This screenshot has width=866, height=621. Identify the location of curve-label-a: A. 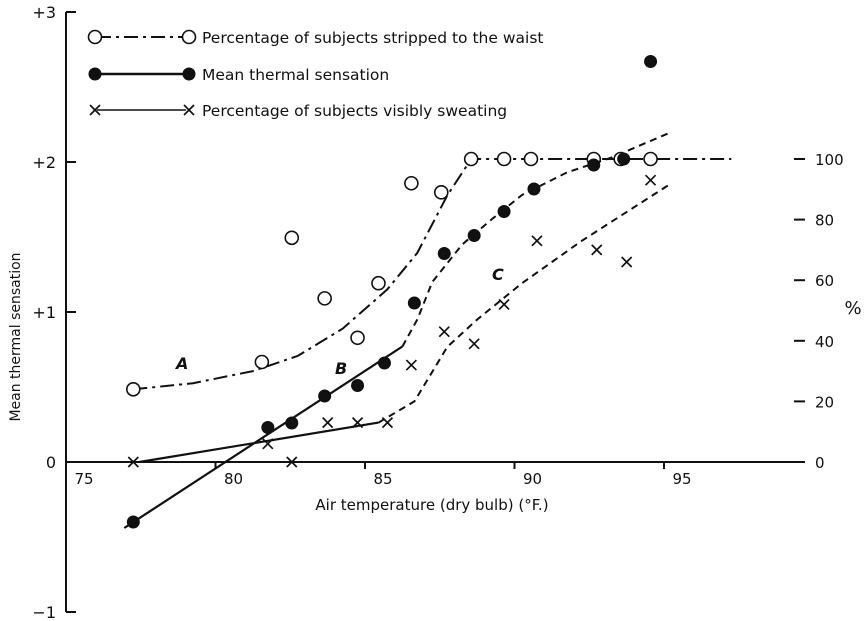
(181, 363).